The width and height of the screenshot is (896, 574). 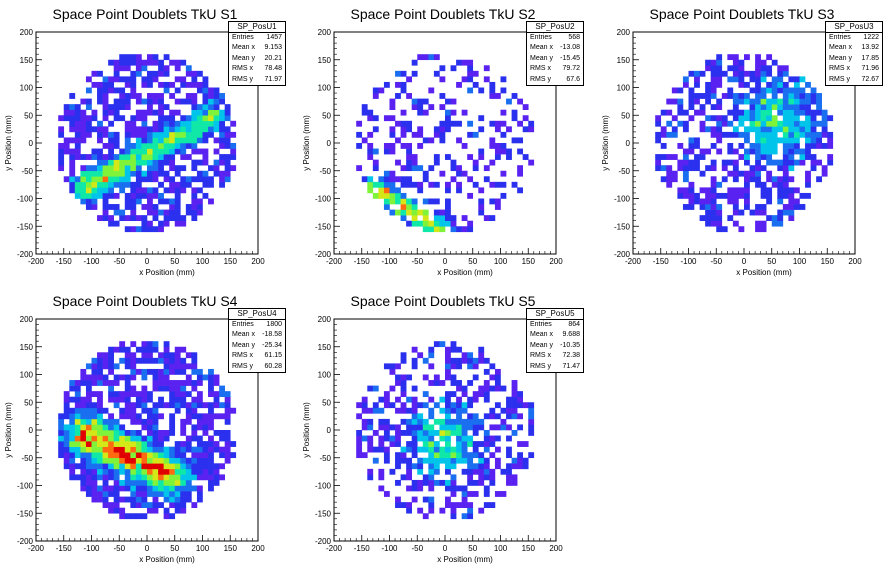 I want to click on stats-row-rms-x: RMS x 79.72, so click(x=555, y=69).